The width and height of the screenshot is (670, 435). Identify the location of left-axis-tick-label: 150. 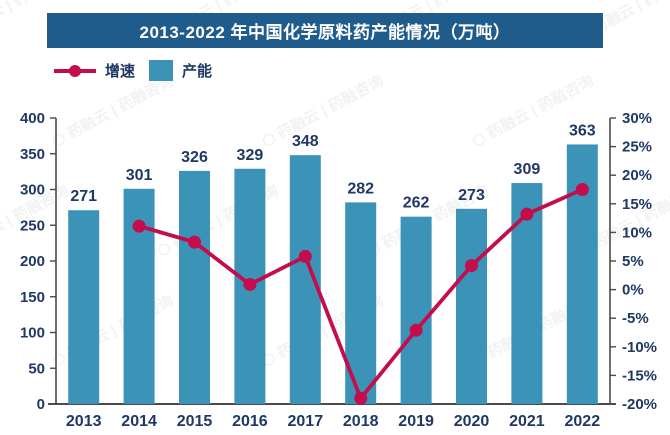
(32, 297).